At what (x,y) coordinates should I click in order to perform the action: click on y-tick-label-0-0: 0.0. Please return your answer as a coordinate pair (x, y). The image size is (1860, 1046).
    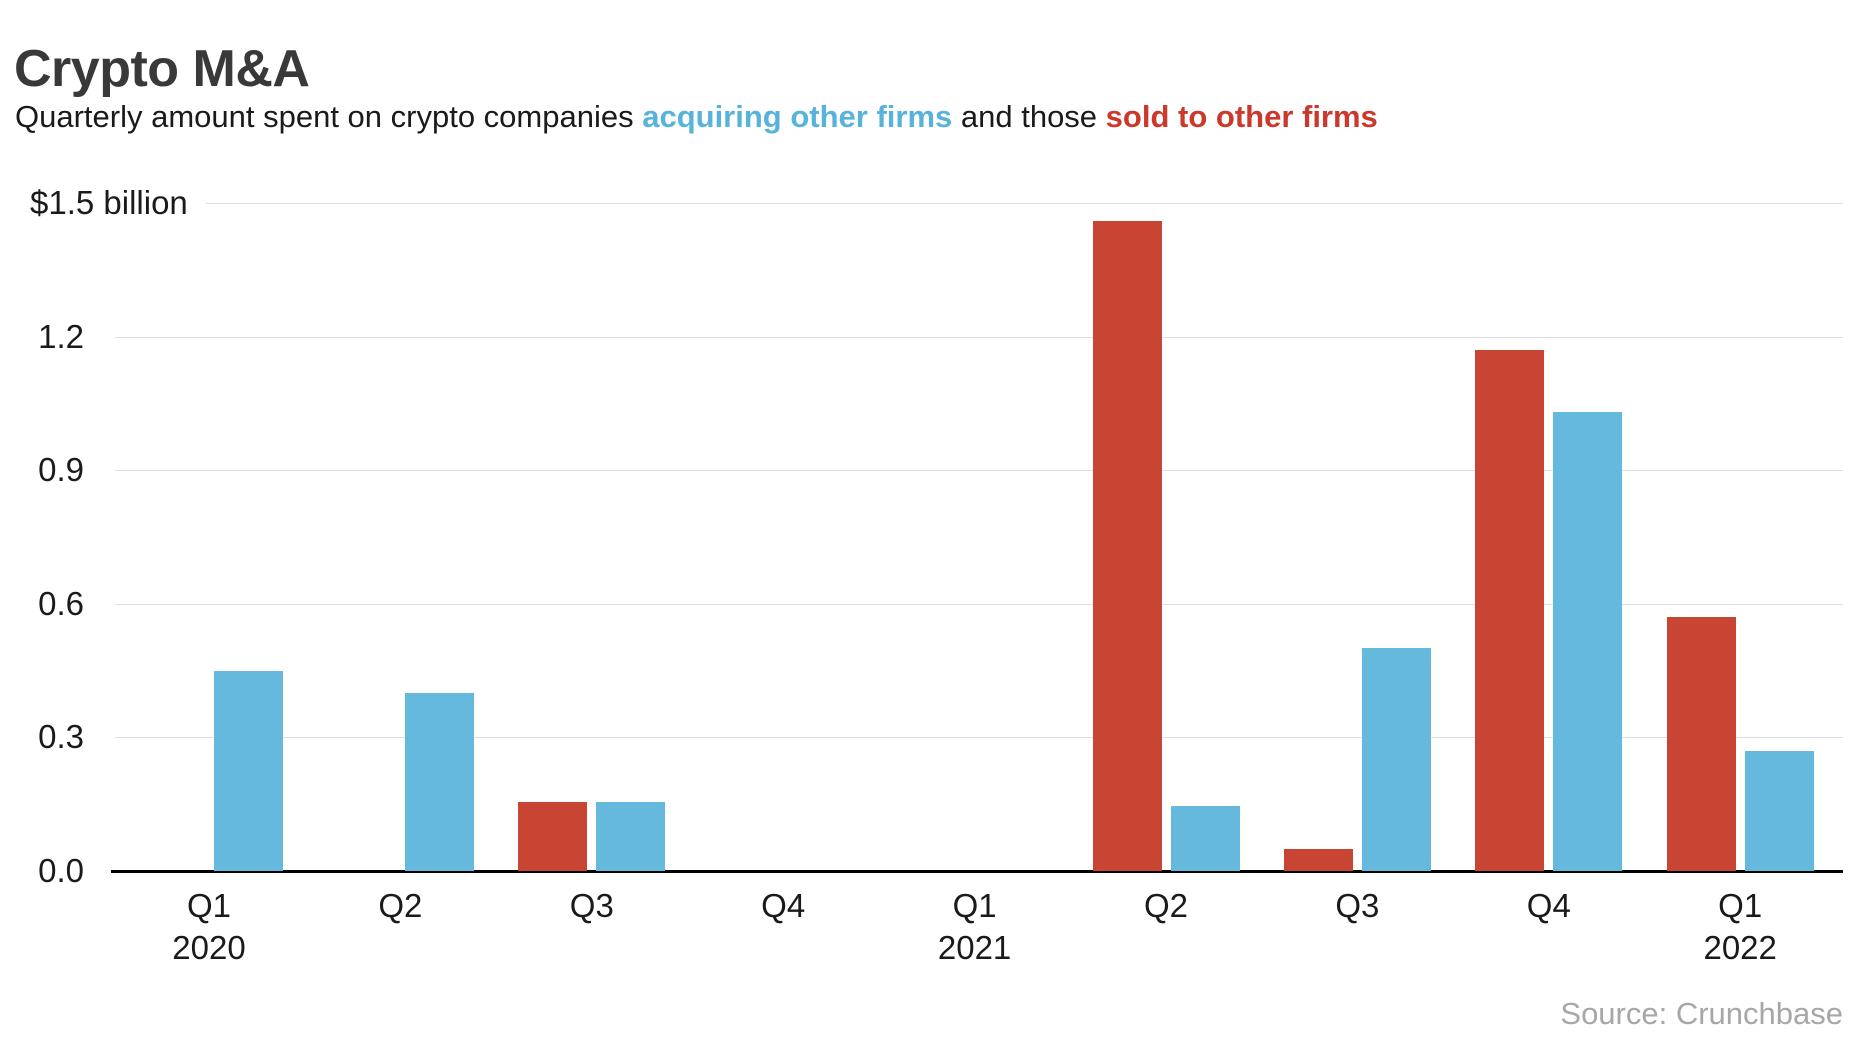
    Looking at the image, I should click on (61, 870).